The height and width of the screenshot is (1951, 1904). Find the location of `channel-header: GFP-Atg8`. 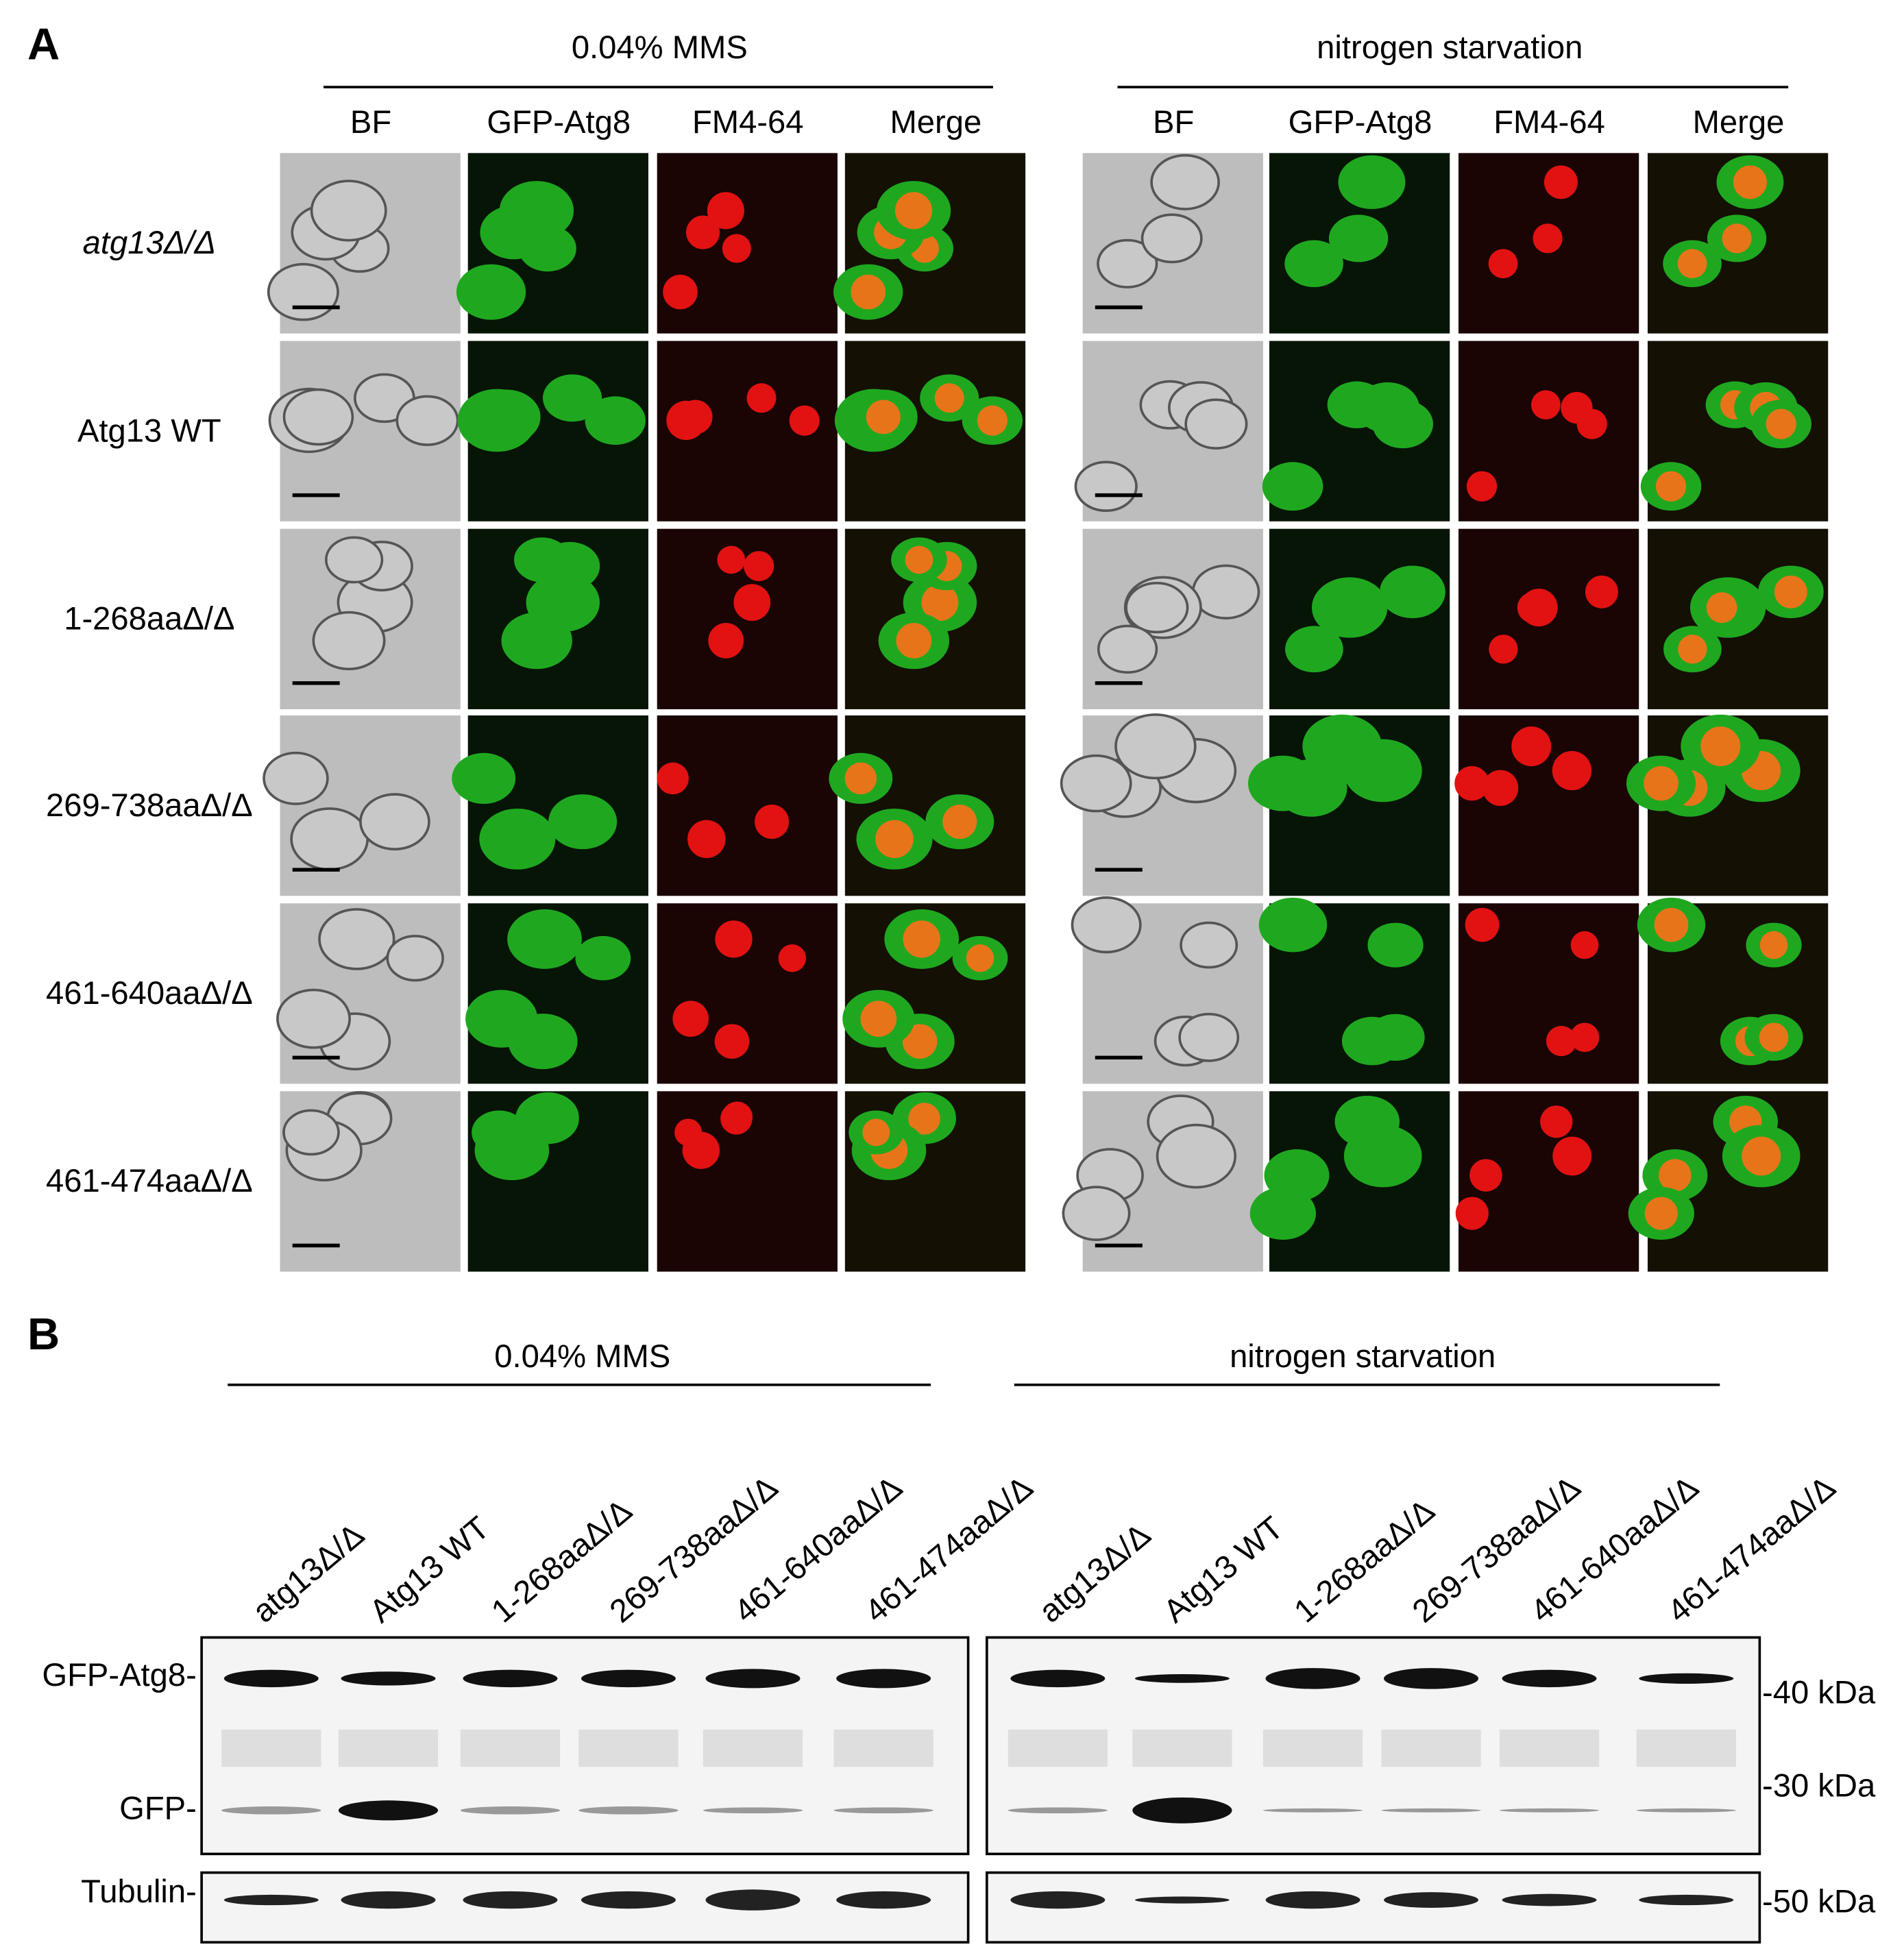

channel-header: GFP-Atg8 is located at coordinates (559, 122).